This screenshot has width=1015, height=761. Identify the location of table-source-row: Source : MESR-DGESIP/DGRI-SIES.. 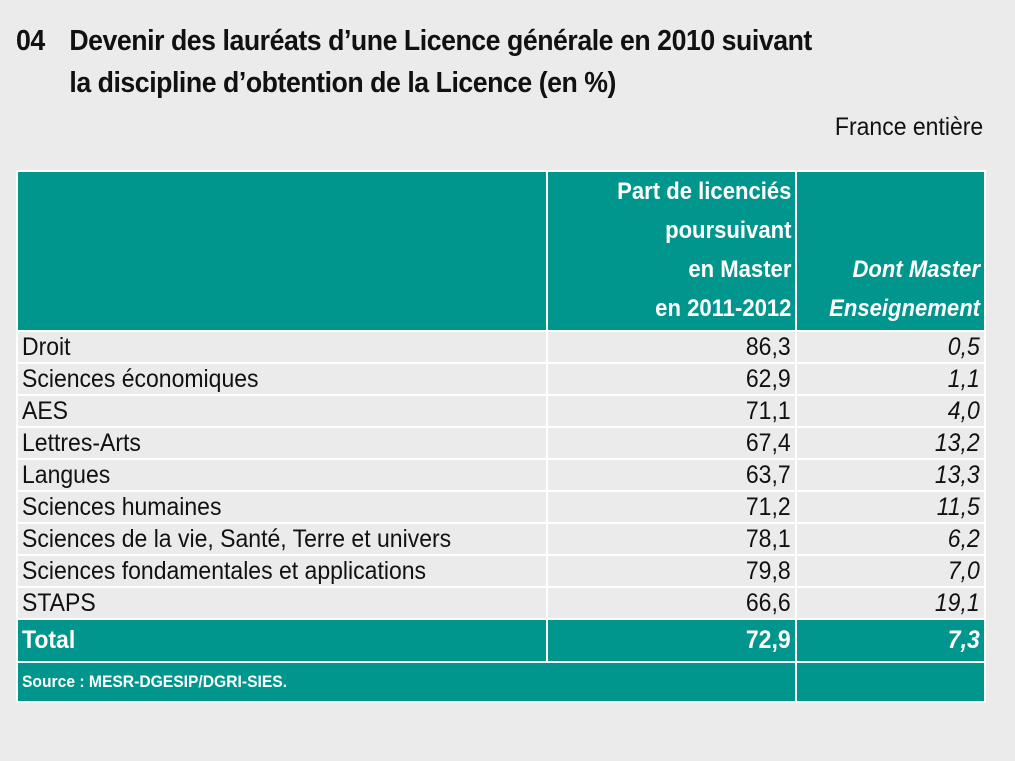
(501, 682).